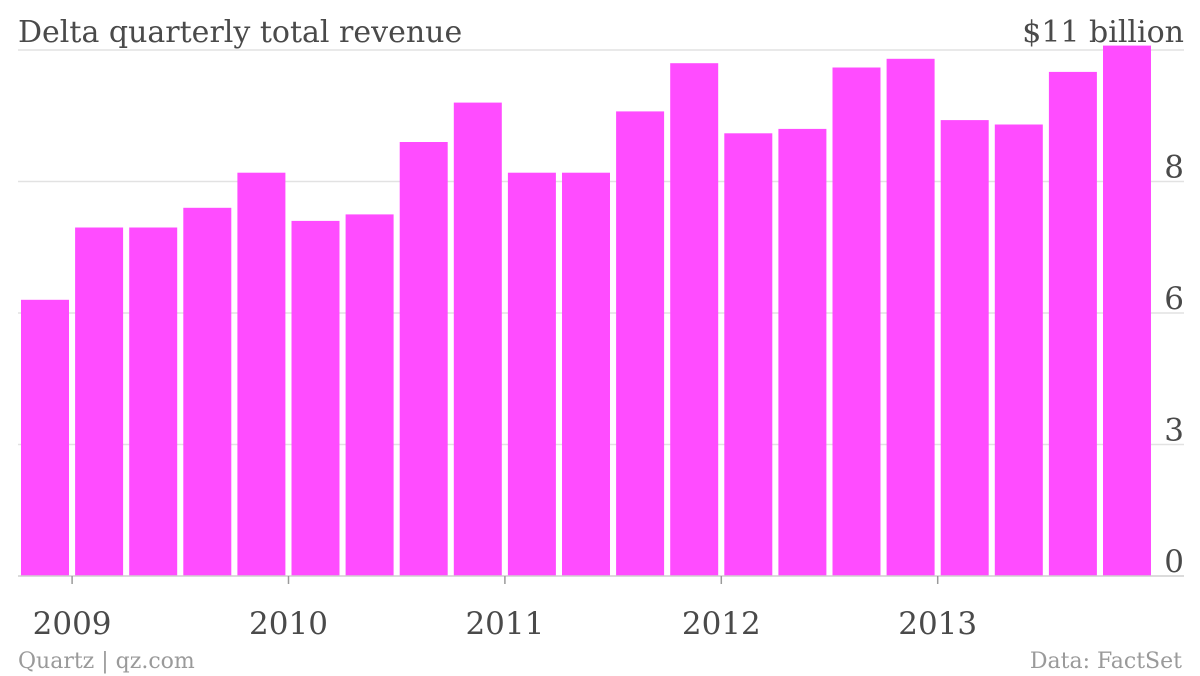  I want to click on x-tick-label-2013: 2013, so click(937, 624).